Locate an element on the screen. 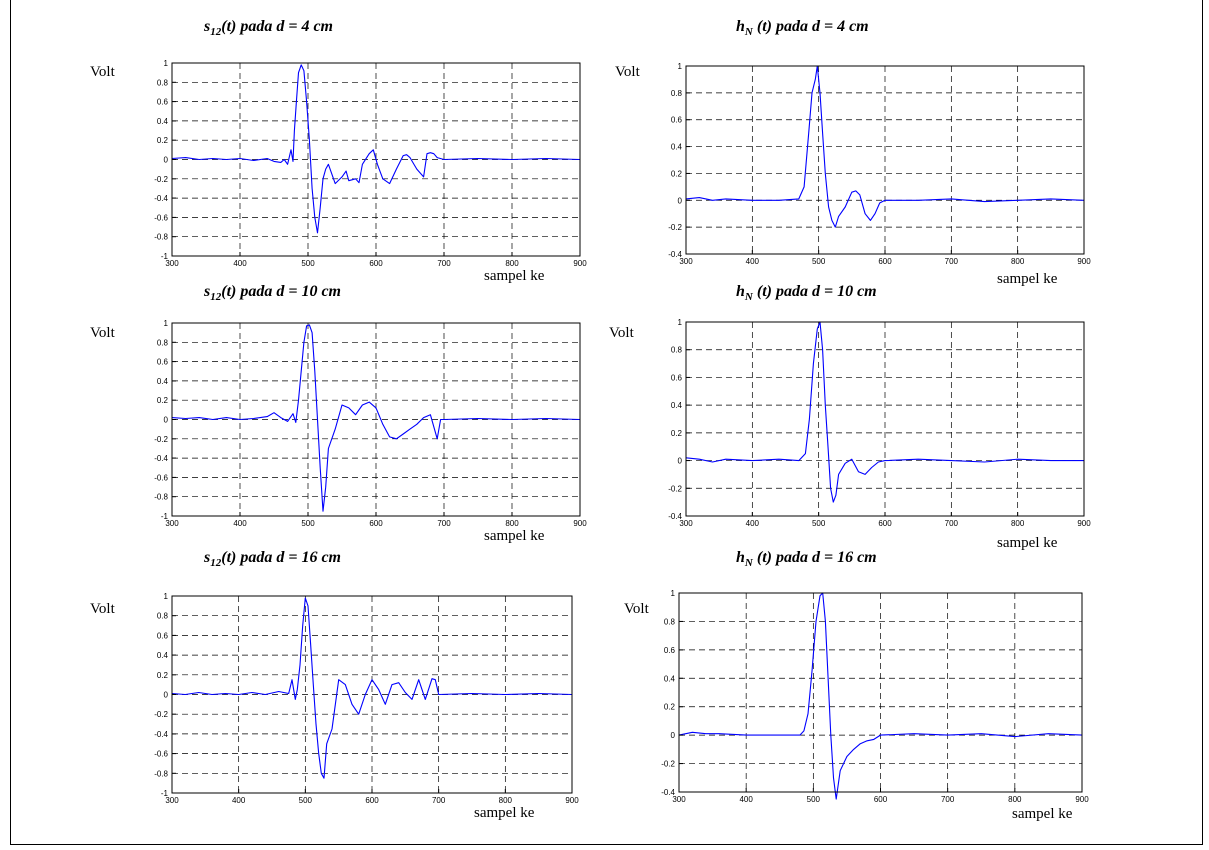  chart-6-ylabel: Volt is located at coordinates (636, 609).